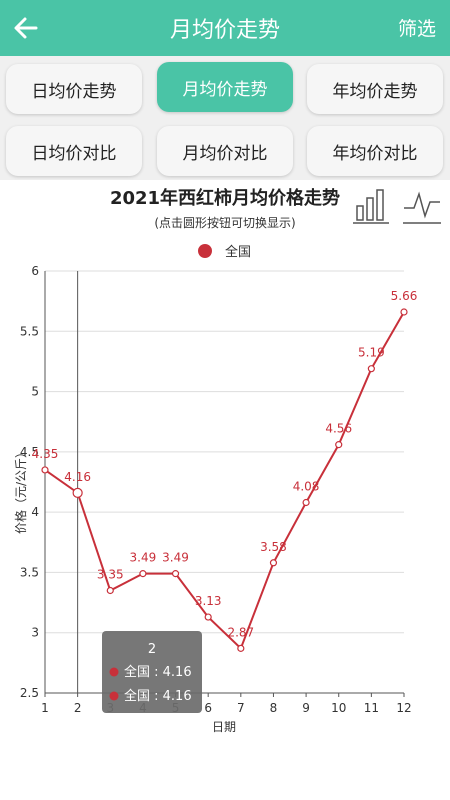  I want to click on filter-button: 筛选, so click(416, 29).